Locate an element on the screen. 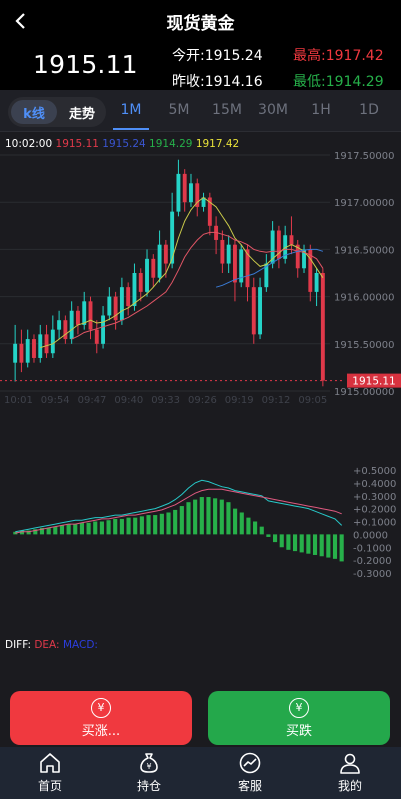  time-axis-label: 10:01 is located at coordinates (18, 400).